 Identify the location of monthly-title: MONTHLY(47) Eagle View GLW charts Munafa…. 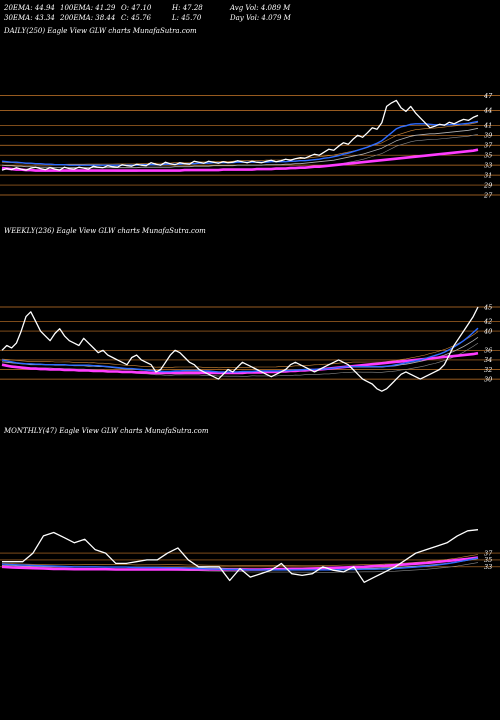
(106, 431).